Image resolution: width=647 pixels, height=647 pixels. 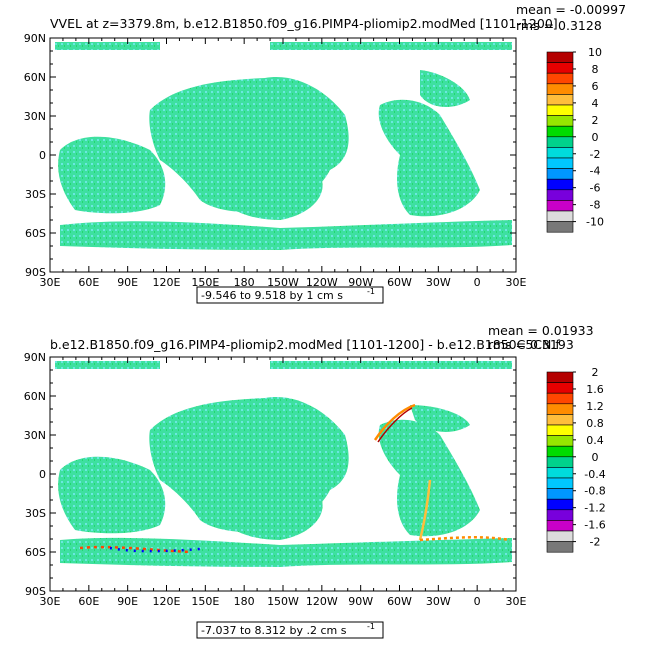 I want to click on panel-1-ocean-southern-ring, so click(x=286, y=235).